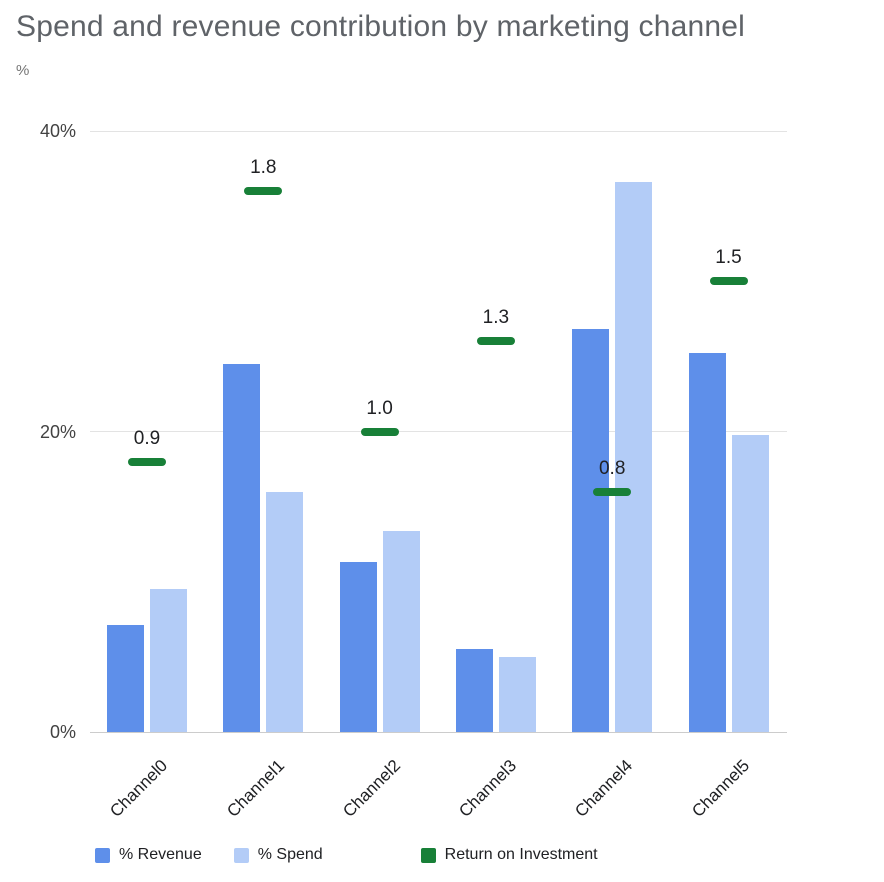 The width and height of the screenshot is (884, 882). Describe the element at coordinates (495, 341) in the screenshot. I see `roi-marker-channel3` at that location.